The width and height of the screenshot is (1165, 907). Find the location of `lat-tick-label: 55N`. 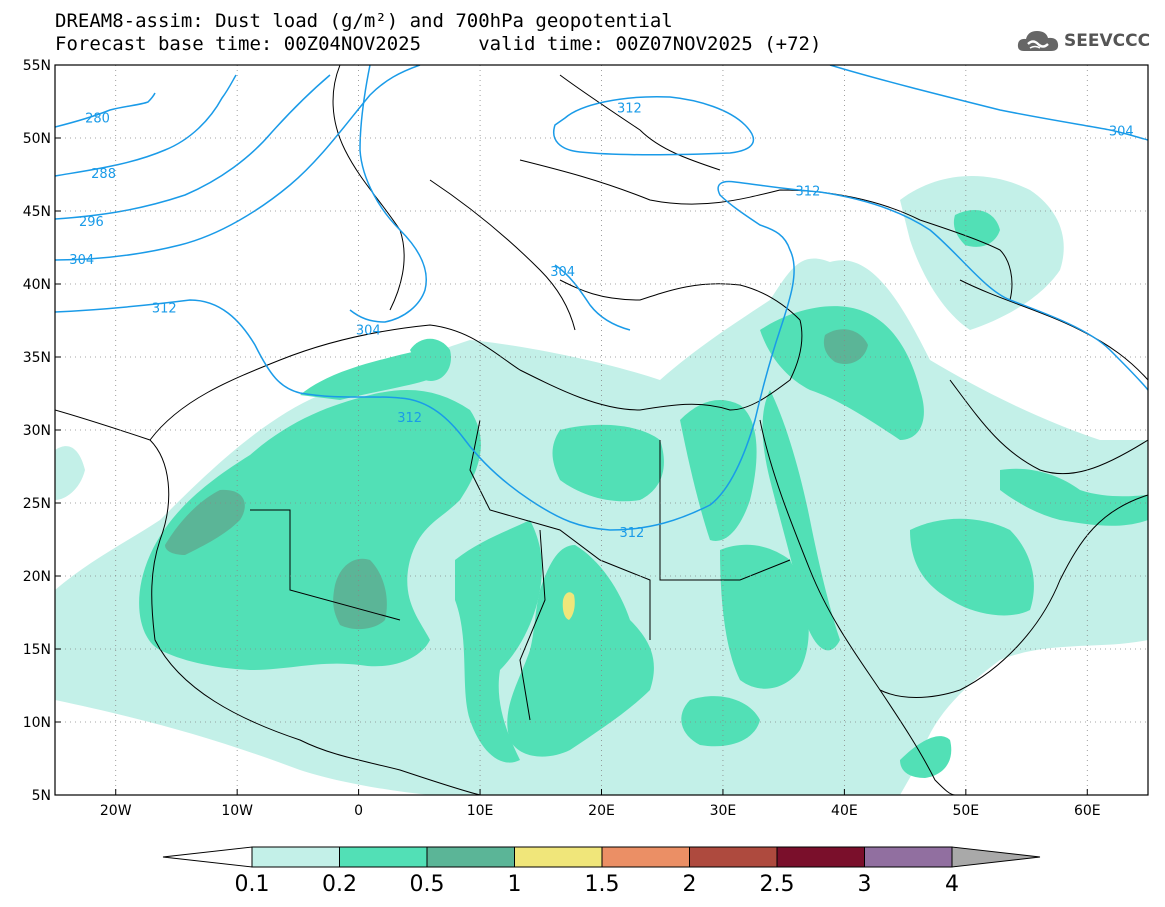

lat-tick-label: 55N is located at coordinates (37, 66).